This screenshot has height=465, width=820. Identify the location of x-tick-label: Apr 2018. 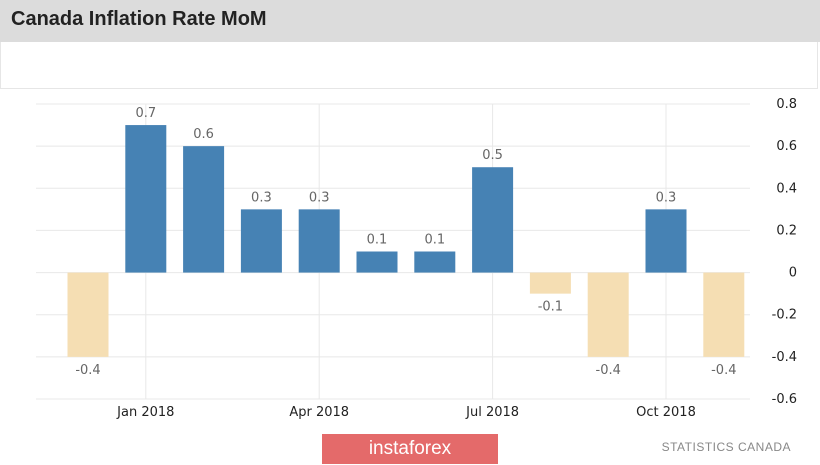
(319, 412).